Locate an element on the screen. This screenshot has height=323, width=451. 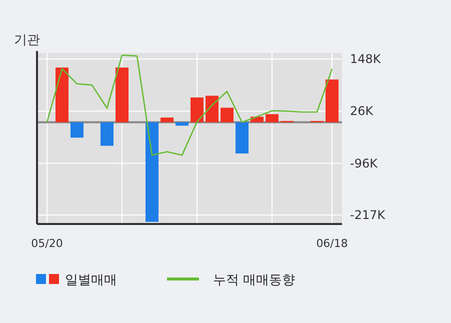
legend-label: 누적 매매동향 is located at coordinates (254, 280).